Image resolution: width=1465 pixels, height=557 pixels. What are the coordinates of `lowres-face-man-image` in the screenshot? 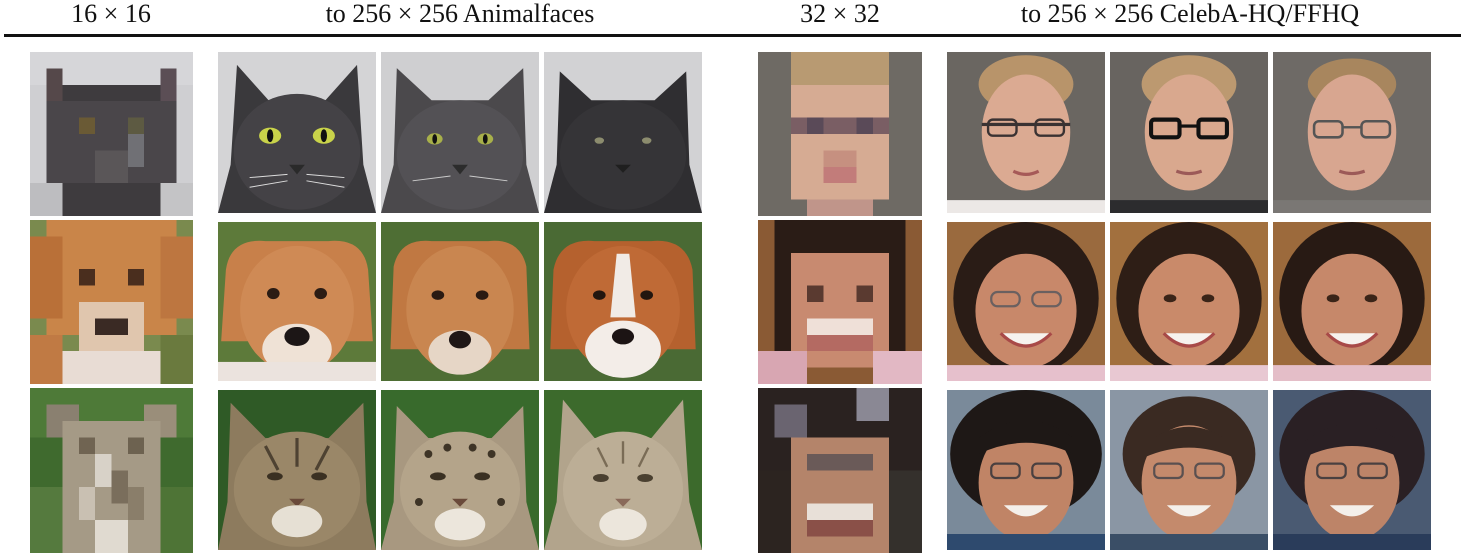 It's located at (840, 134).